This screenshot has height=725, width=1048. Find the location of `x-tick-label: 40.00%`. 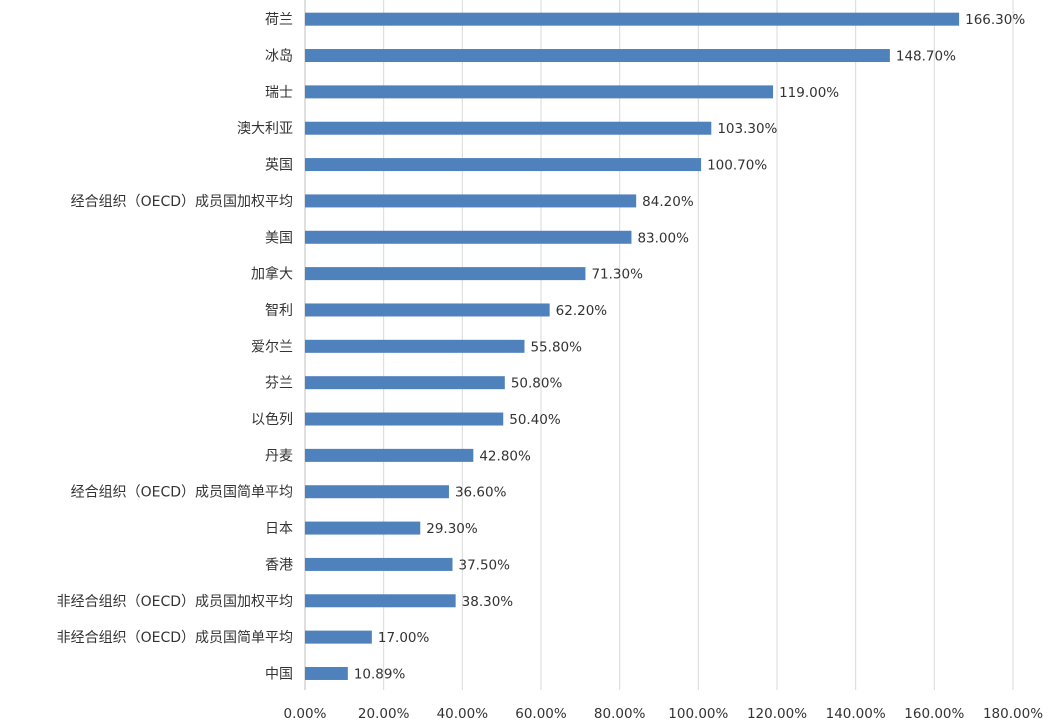

x-tick-label: 40.00% is located at coordinates (463, 714).